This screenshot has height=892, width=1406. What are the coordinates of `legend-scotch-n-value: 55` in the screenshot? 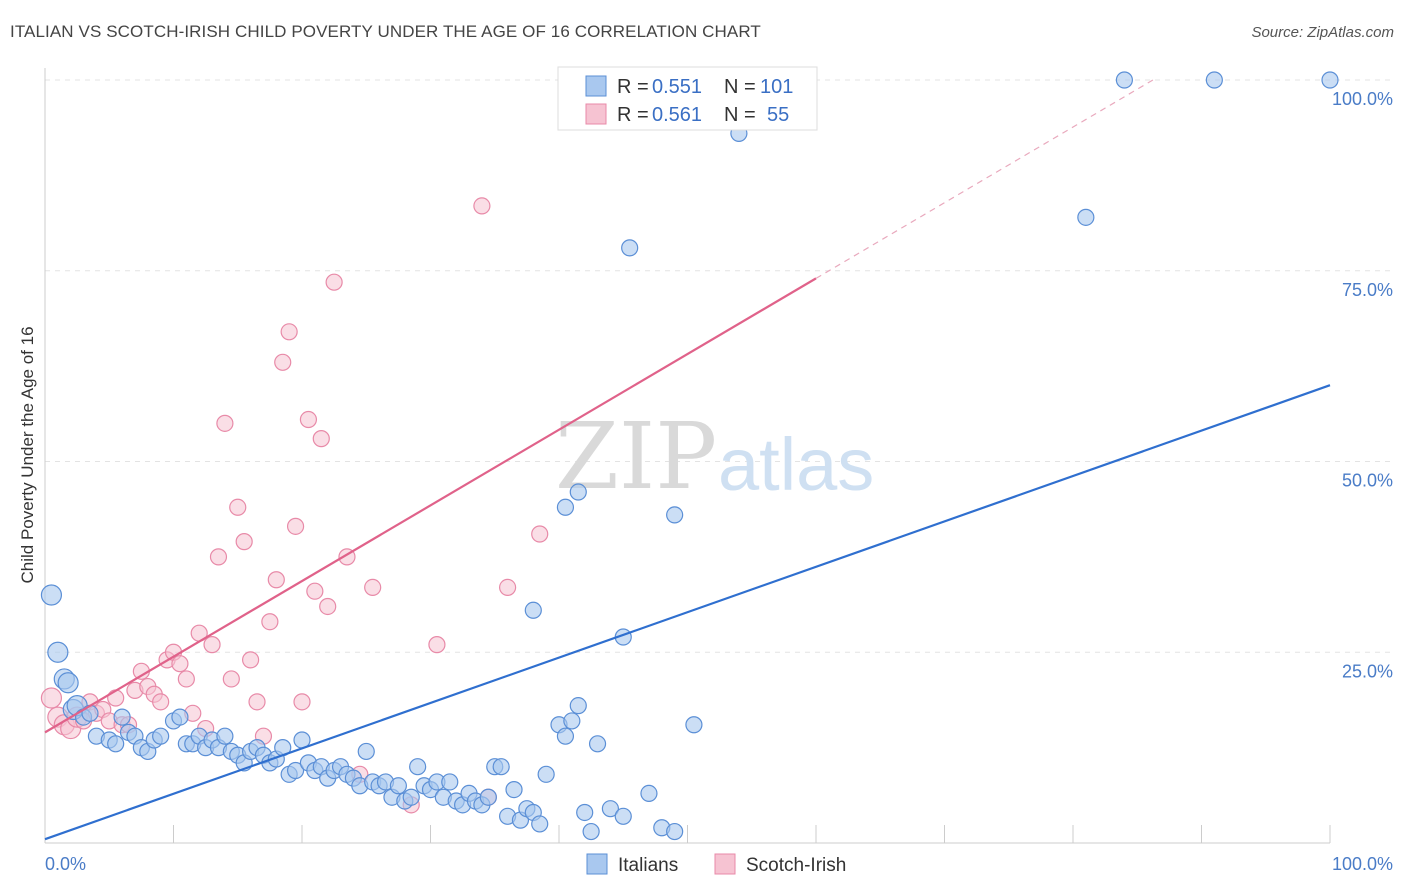 It's located at (778, 115).